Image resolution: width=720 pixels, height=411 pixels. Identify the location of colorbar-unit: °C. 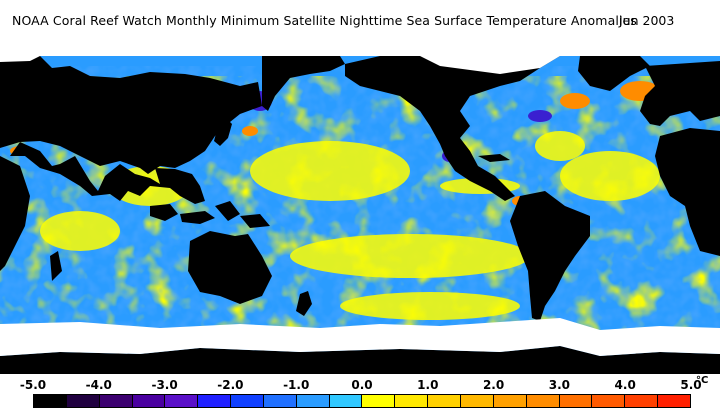
(702, 380).